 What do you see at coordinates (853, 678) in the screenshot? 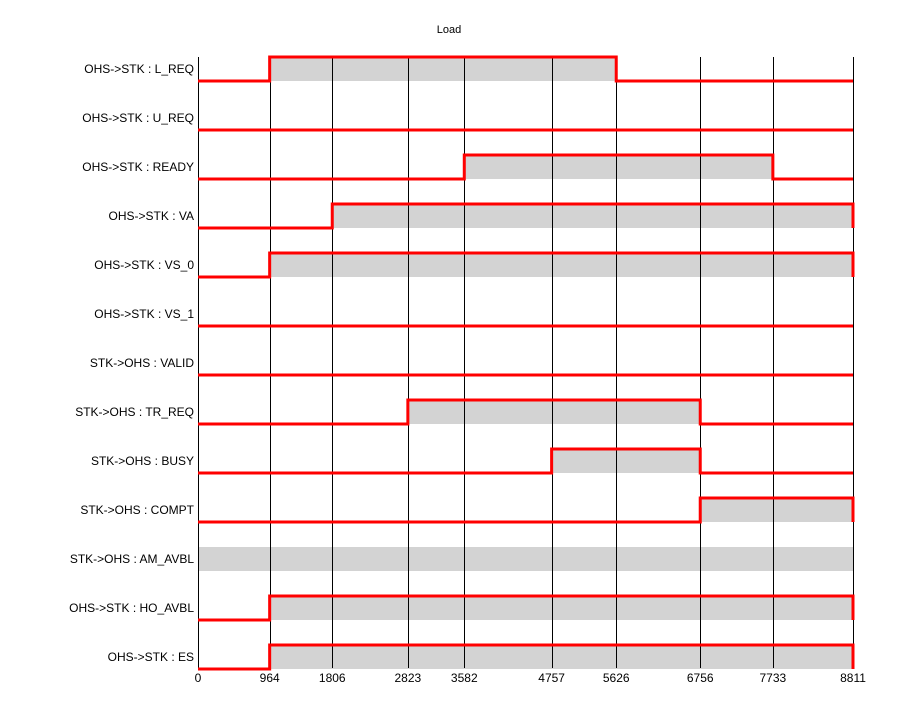
I see `x-tick-label: 8811` at bounding box center [853, 678].